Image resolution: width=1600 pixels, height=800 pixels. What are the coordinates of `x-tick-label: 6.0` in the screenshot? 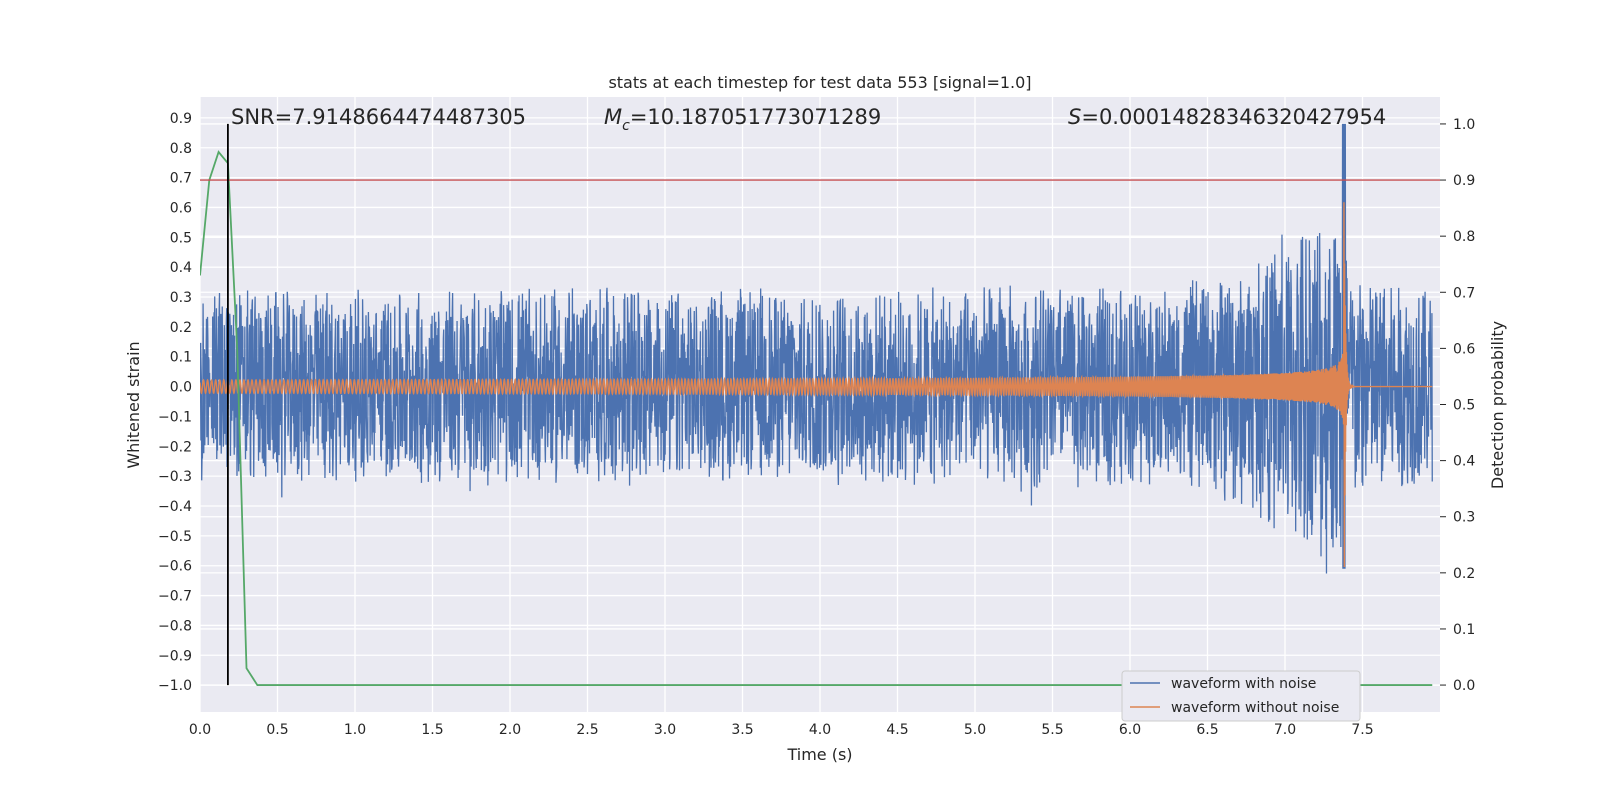 It's located at (1130, 730).